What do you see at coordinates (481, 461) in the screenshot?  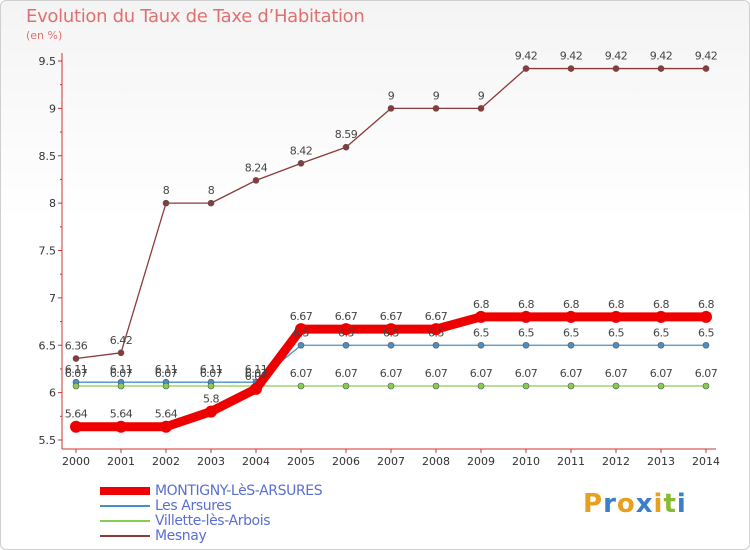 I see `x-tick-label: 2009` at bounding box center [481, 461].